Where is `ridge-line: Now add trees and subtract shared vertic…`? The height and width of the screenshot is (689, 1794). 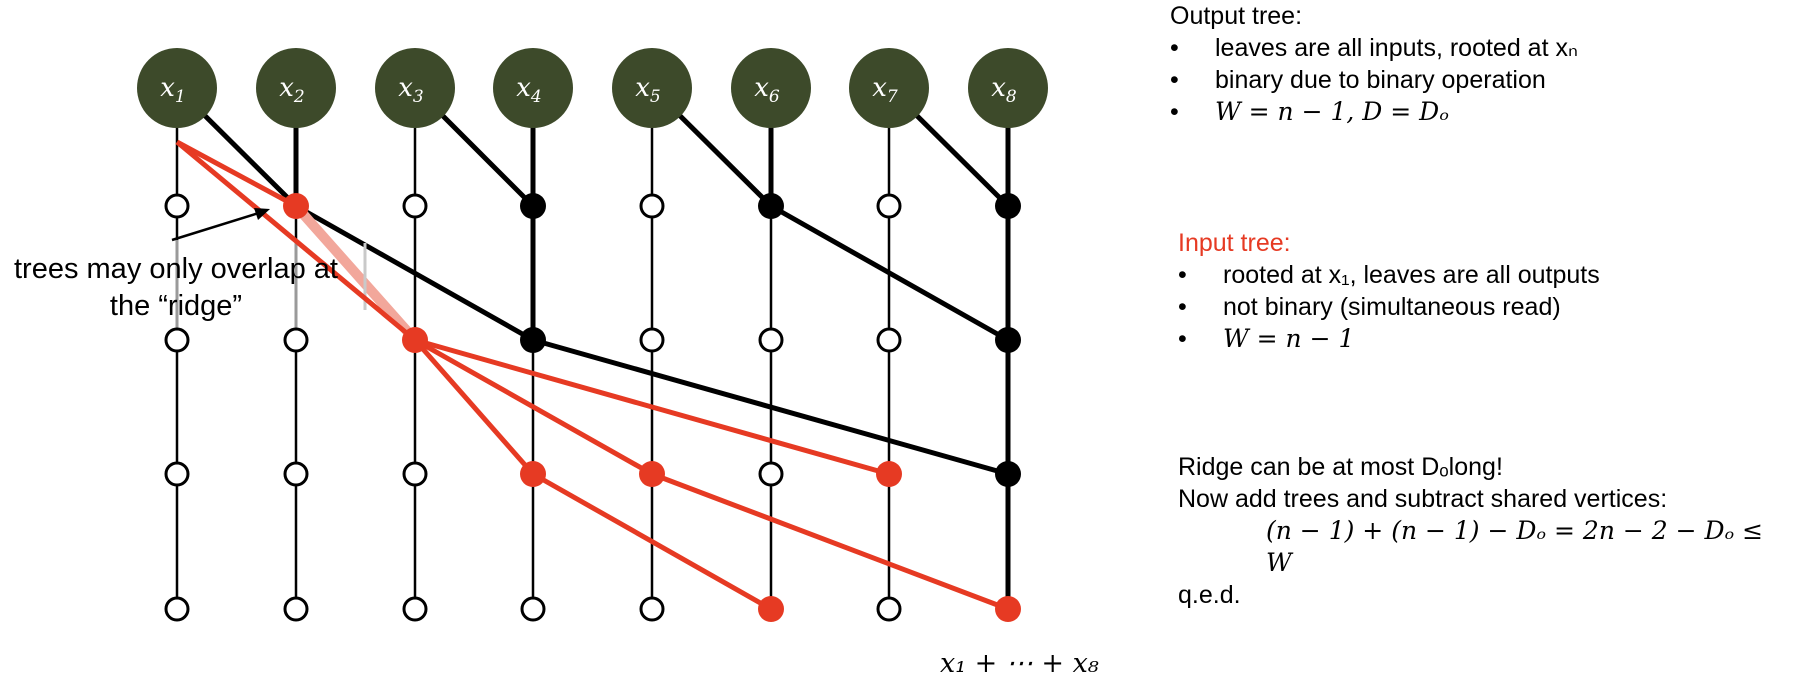 ridge-line: Now add trees and subtract shared vertic… is located at coordinates (1423, 499).